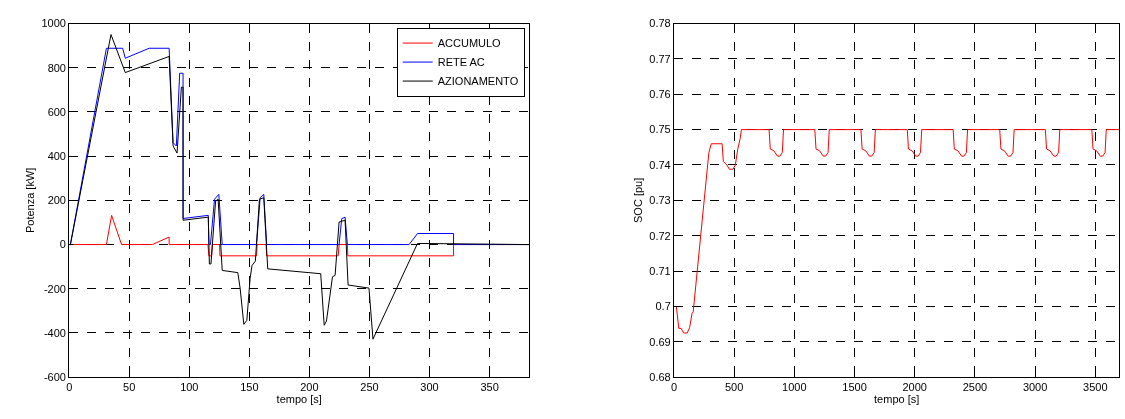  I want to click on y-tick-label: 800, so click(56, 67).